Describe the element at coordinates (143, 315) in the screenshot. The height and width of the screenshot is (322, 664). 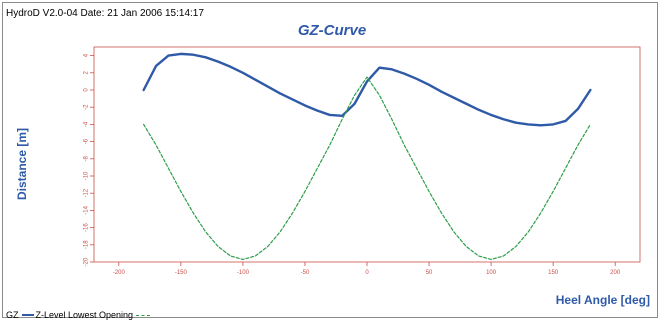
I see `legend-swatch-z-level` at that location.